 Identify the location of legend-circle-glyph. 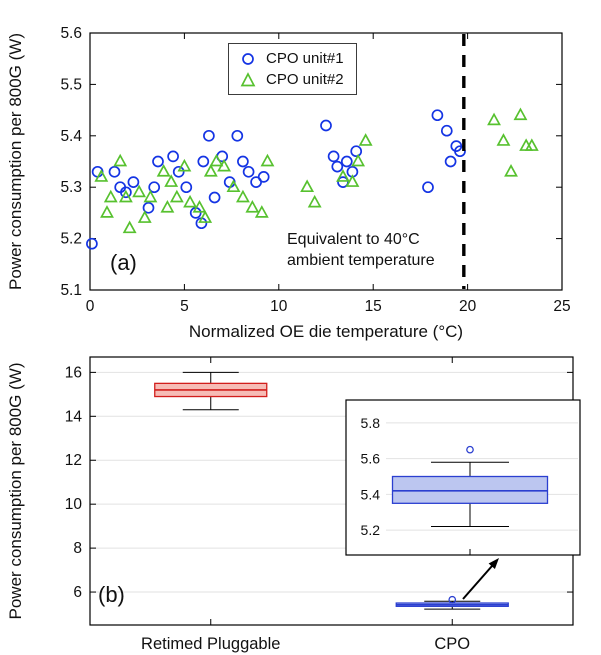
(248, 58).